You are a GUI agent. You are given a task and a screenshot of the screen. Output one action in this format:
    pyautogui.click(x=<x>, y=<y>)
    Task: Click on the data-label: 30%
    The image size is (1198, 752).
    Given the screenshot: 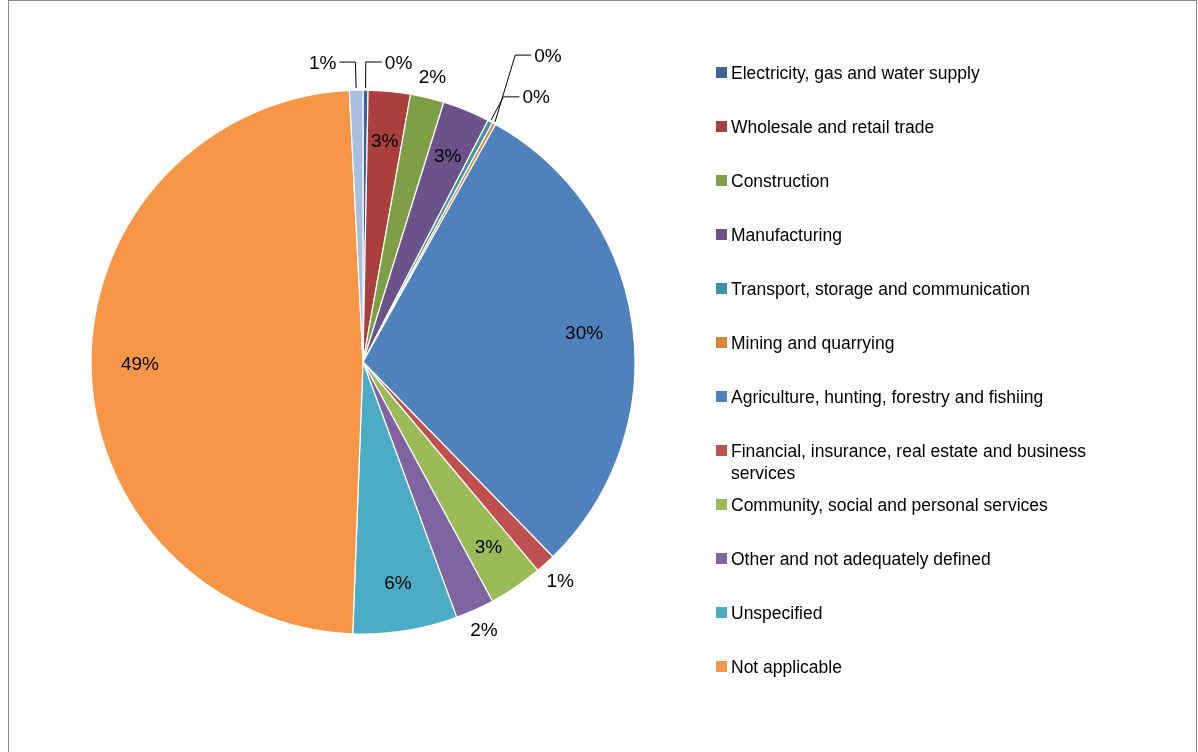 What is the action you would take?
    pyautogui.click(x=584, y=333)
    